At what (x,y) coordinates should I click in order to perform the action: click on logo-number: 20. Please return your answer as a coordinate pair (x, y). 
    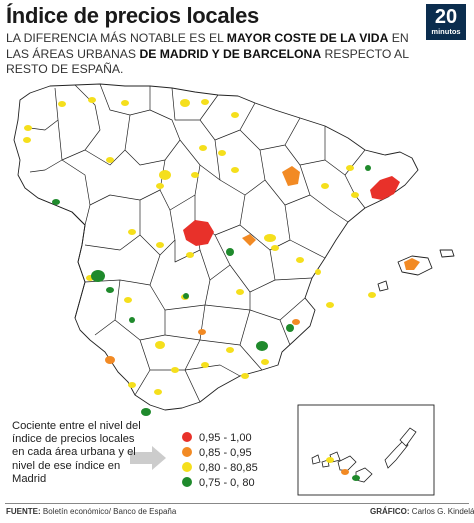
    Looking at the image, I should click on (446, 17).